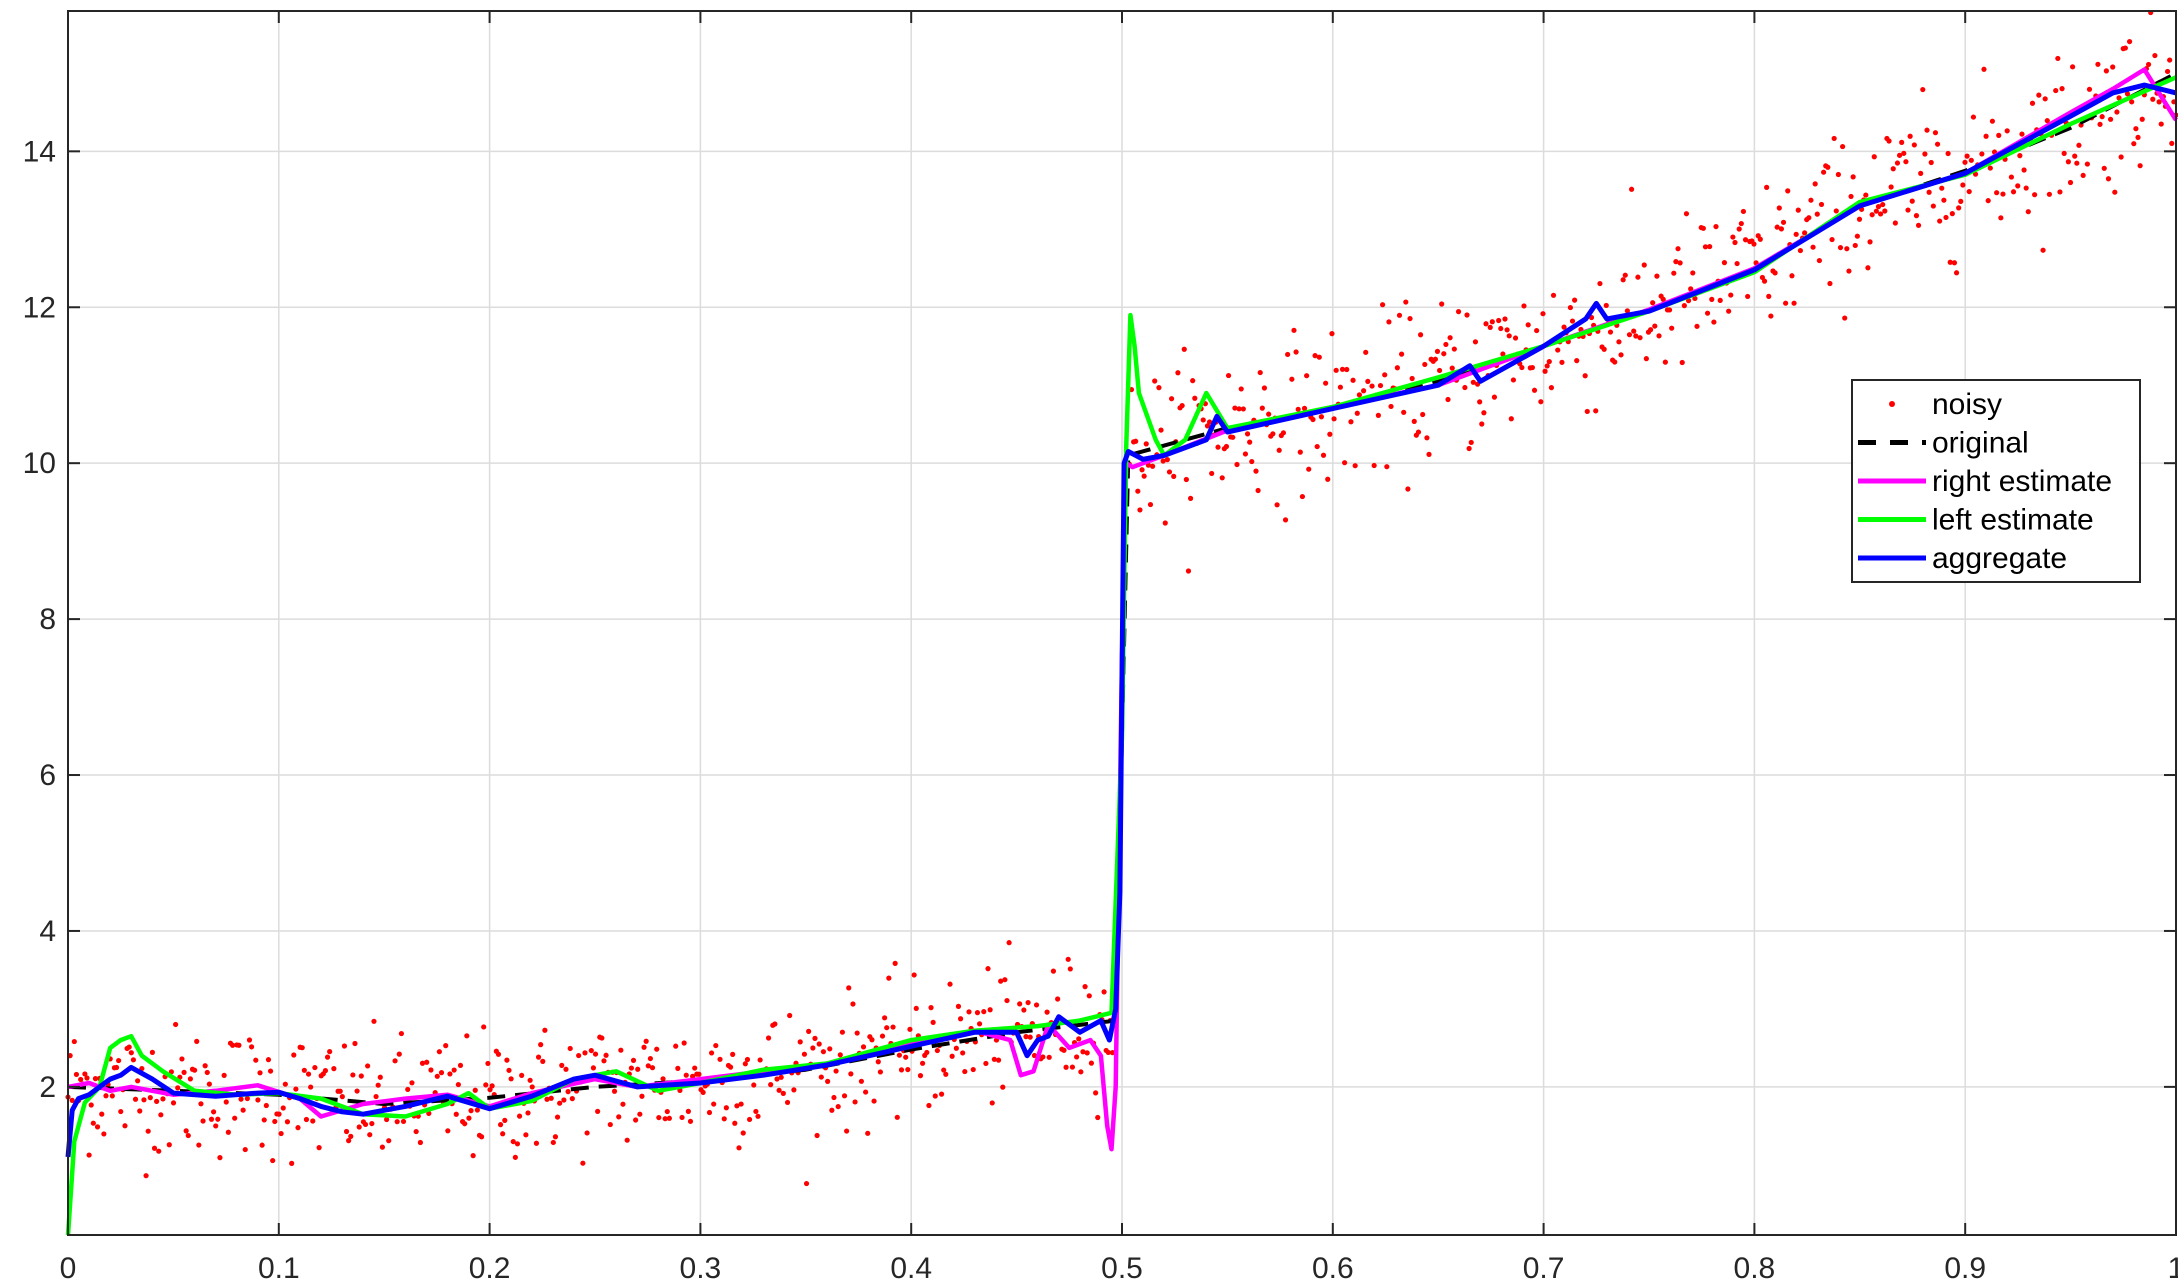 This screenshot has height=1288, width=2178. What do you see at coordinates (1892, 404) in the screenshot?
I see `legend-noisy-marker` at bounding box center [1892, 404].